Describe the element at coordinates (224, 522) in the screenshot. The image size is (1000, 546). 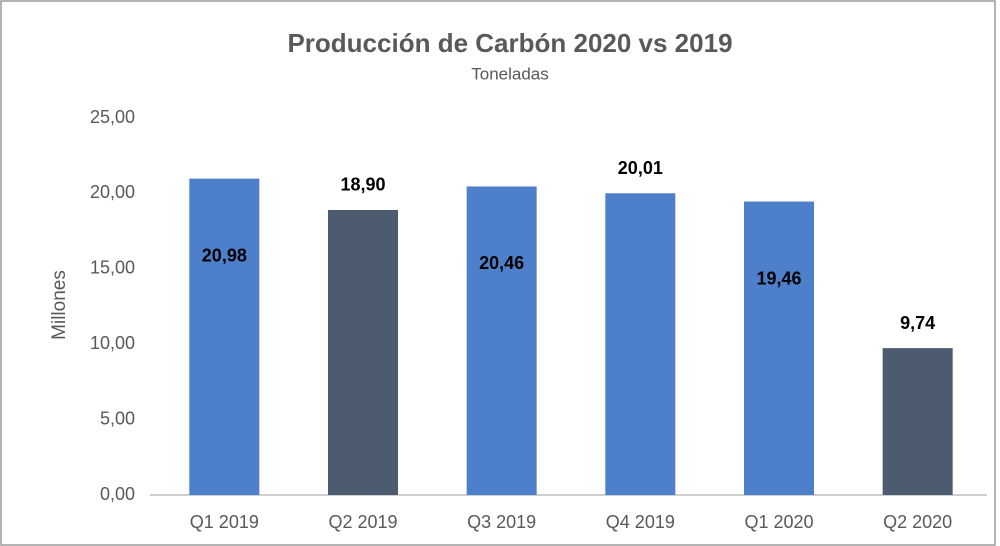
I see `x-tick-label: Q1 2019` at that location.